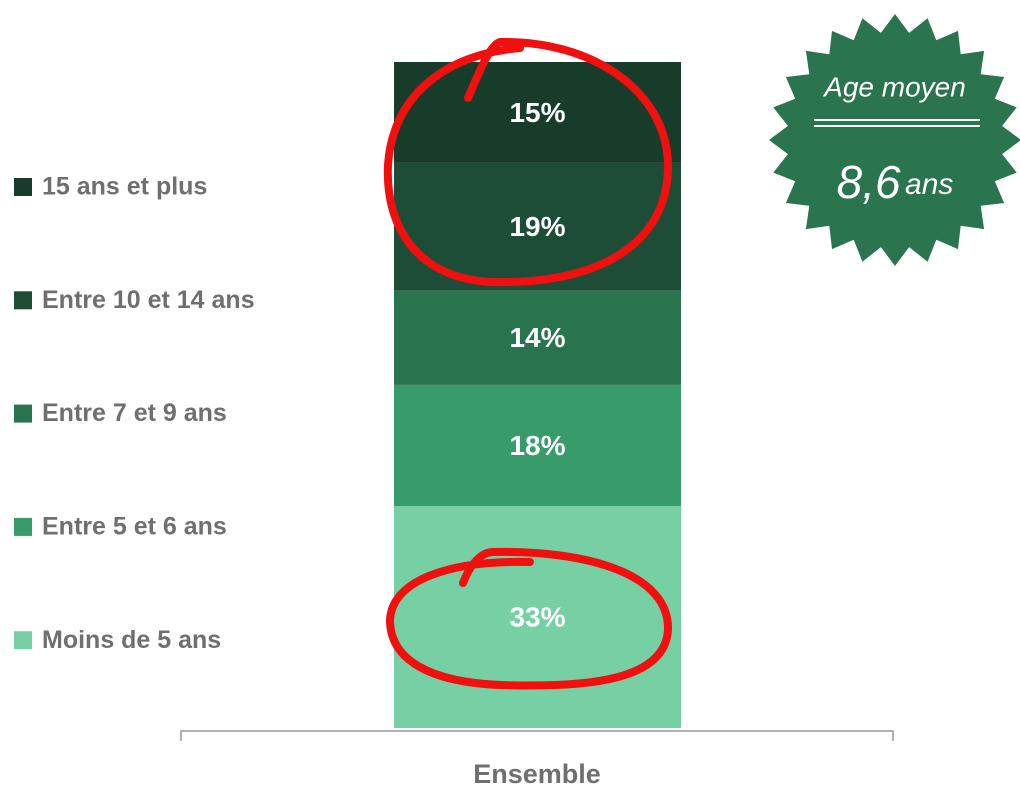  I want to click on legend-label: Entre 5 et 6 ans, so click(134, 527).